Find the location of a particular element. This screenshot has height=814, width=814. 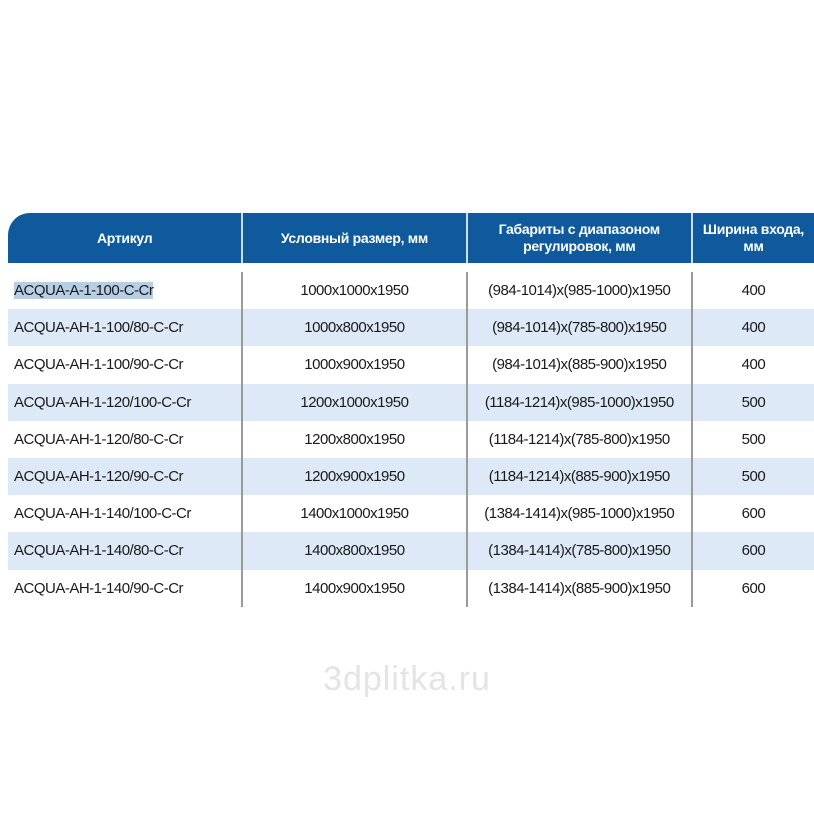

cell-nominal-size: 1200x900x1950 is located at coordinates (353, 476).